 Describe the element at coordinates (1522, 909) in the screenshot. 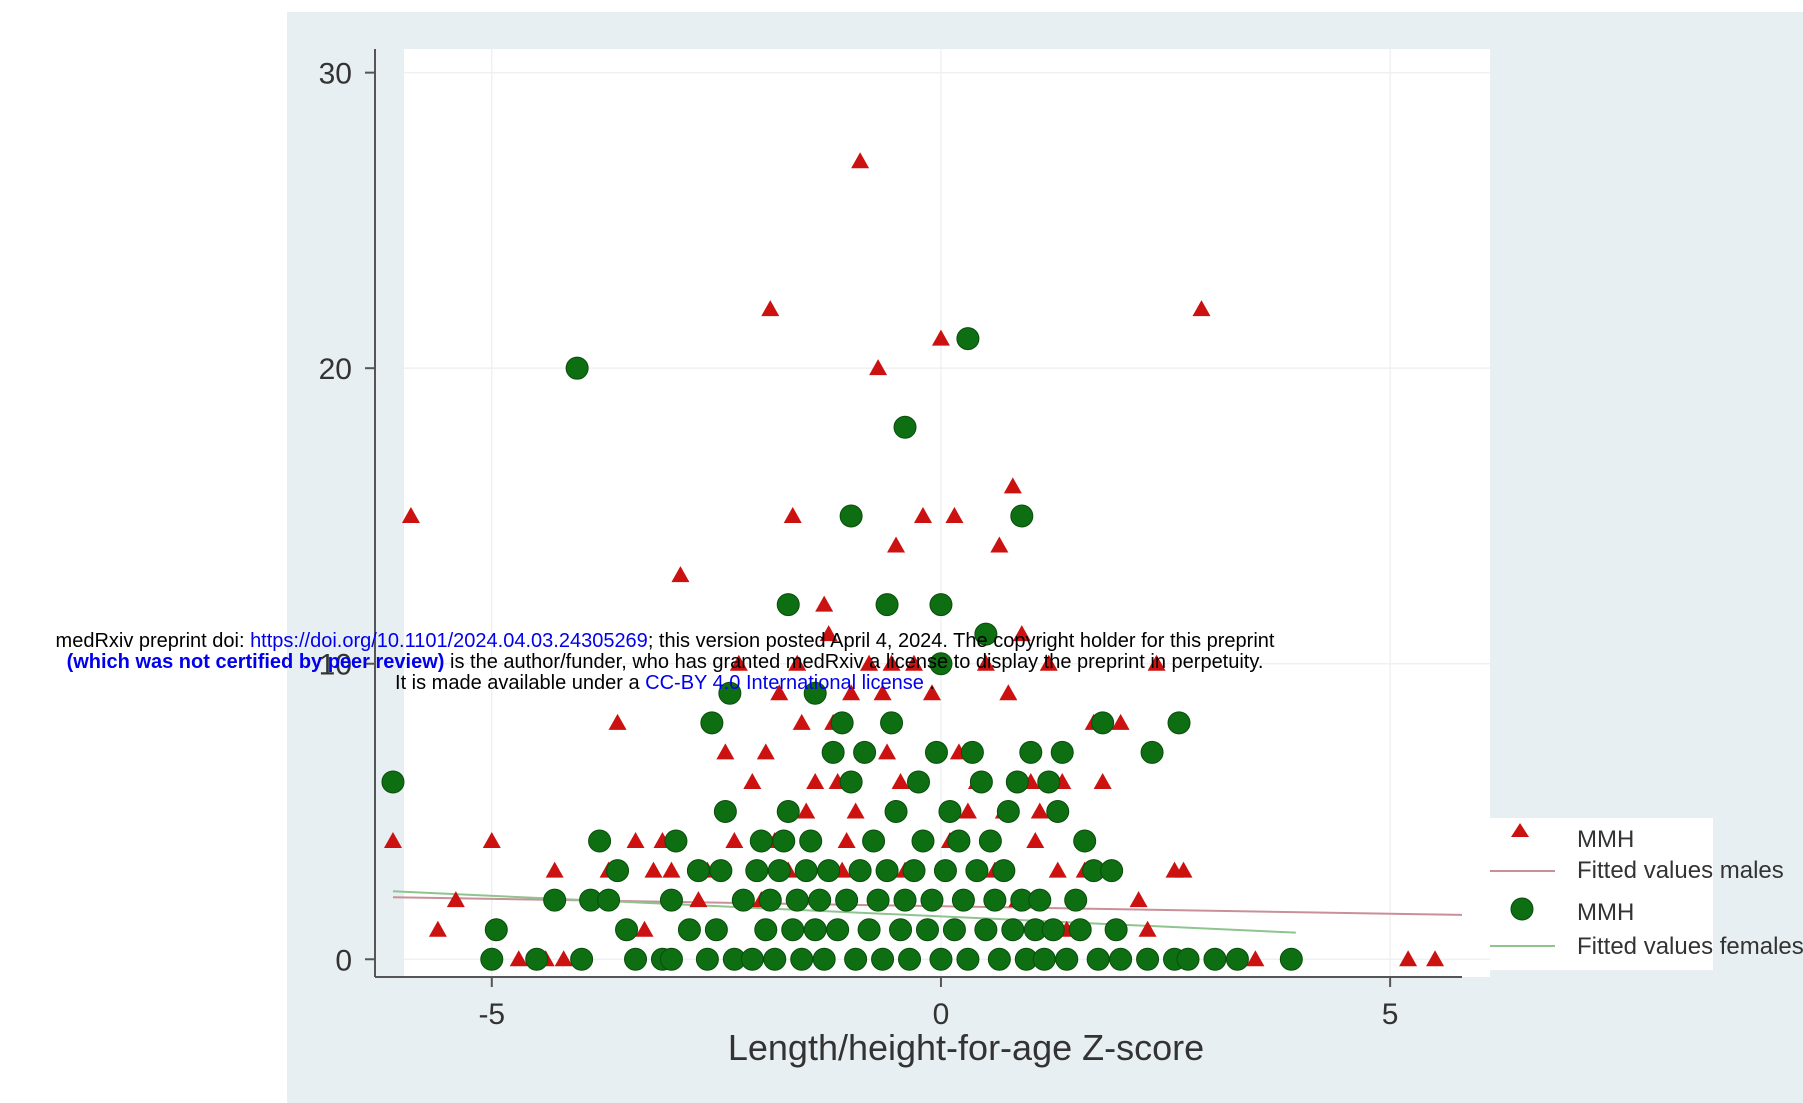

I see `legend-circle-icon` at that location.